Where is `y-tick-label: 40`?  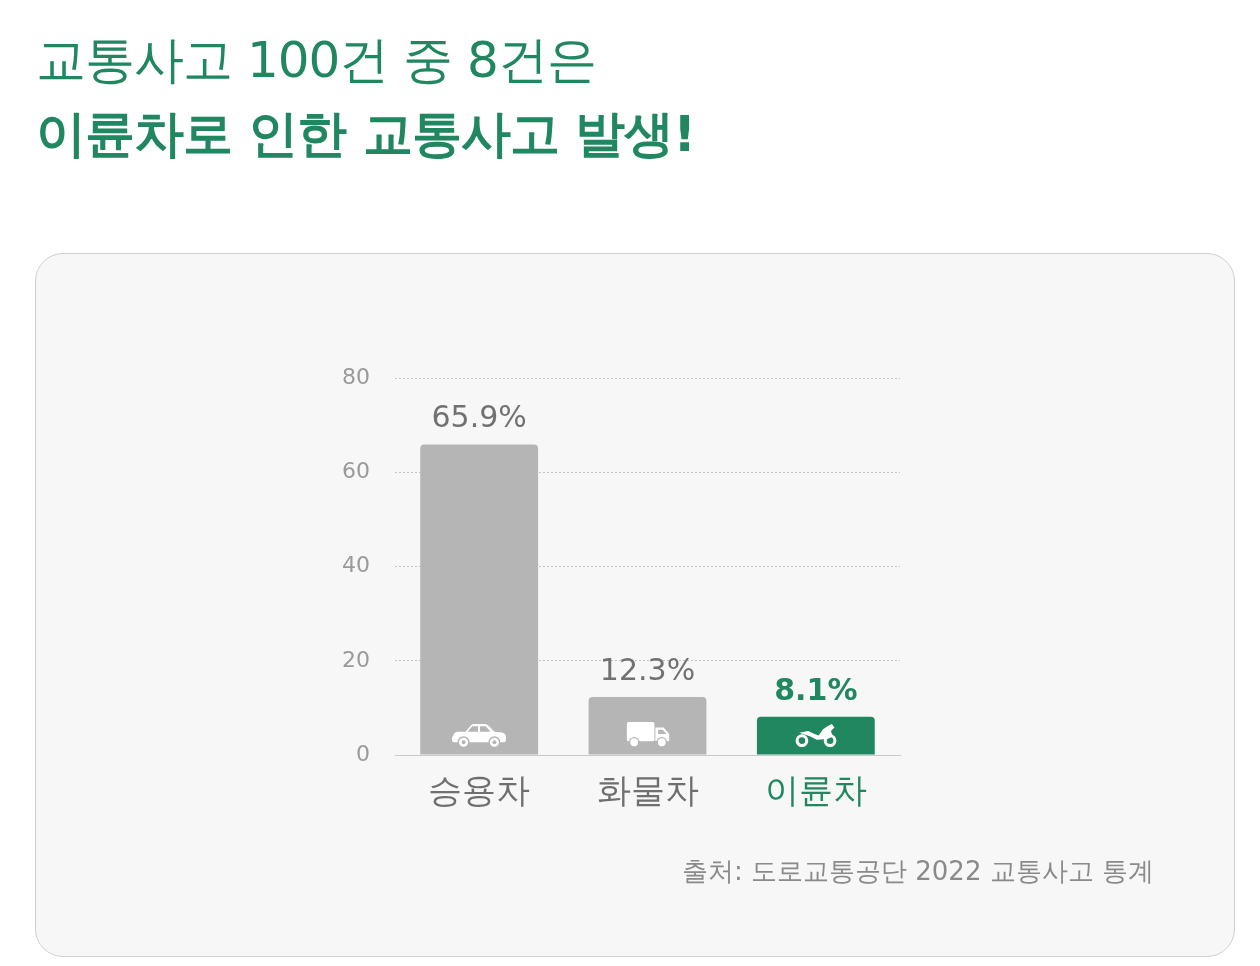 y-tick-label: 40 is located at coordinates (356, 565).